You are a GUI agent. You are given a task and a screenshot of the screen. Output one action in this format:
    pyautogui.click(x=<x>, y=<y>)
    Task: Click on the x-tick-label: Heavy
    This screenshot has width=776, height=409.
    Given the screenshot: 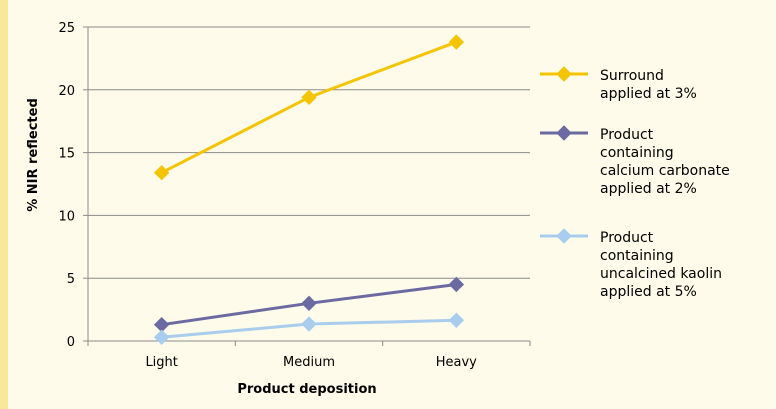 What is the action you would take?
    pyautogui.click(x=456, y=362)
    